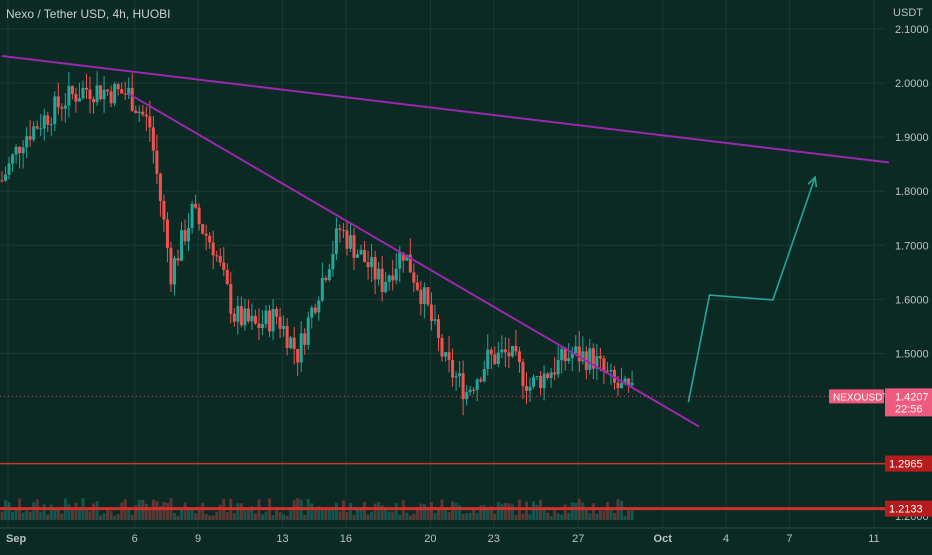 The height and width of the screenshot is (555, 932). I want to click on x-tick-label: 16, so click(346, 539).